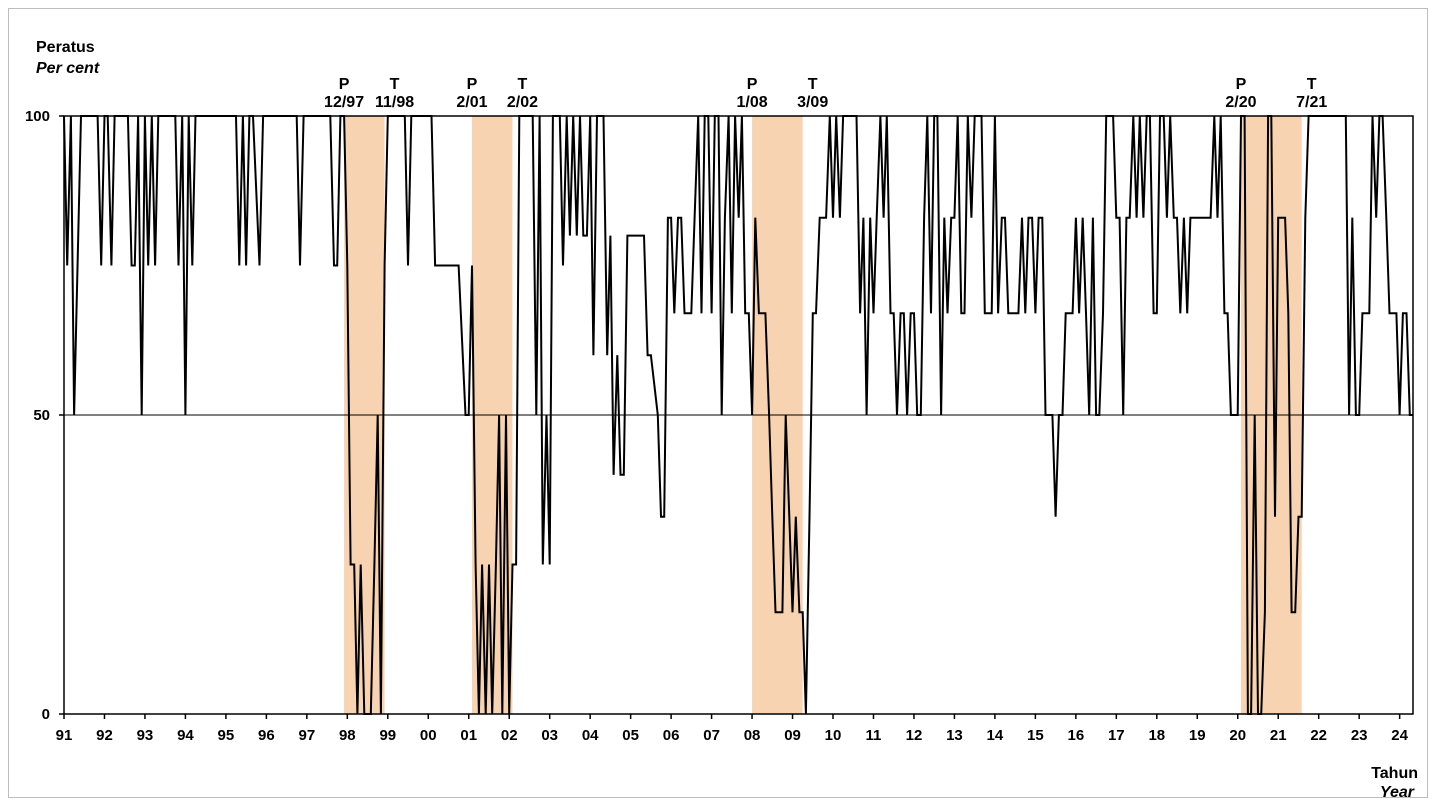 Image resolution: width=1436 pixels, height=805 pixels. Describe the element at coordinates (630, 735) in the screenshot. I see `x-tick-label-05: 05` at that location.